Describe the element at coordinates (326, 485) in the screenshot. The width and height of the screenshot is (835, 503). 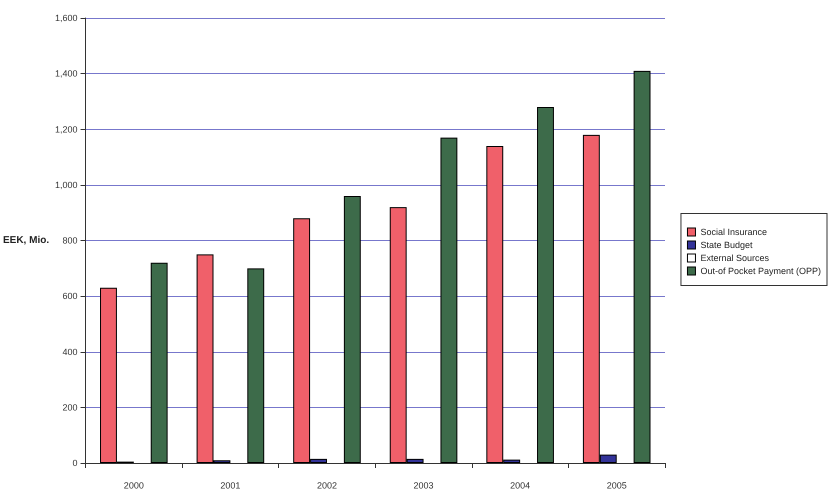
I see `x-tick-label: 2002` at that location.